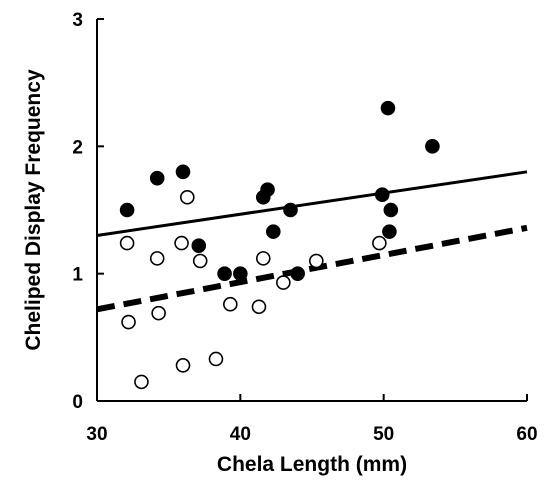 This screenshot has width=545, height=484. I want to click on y-tick-label: 2, so click(77, 147).